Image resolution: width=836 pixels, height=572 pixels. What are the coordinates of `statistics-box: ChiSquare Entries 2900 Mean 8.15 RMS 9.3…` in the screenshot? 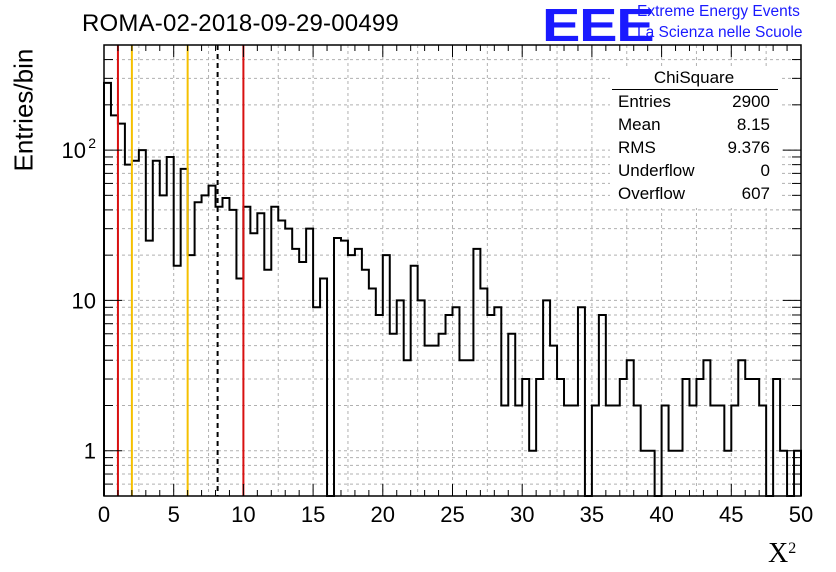 It's located at (695, 137).